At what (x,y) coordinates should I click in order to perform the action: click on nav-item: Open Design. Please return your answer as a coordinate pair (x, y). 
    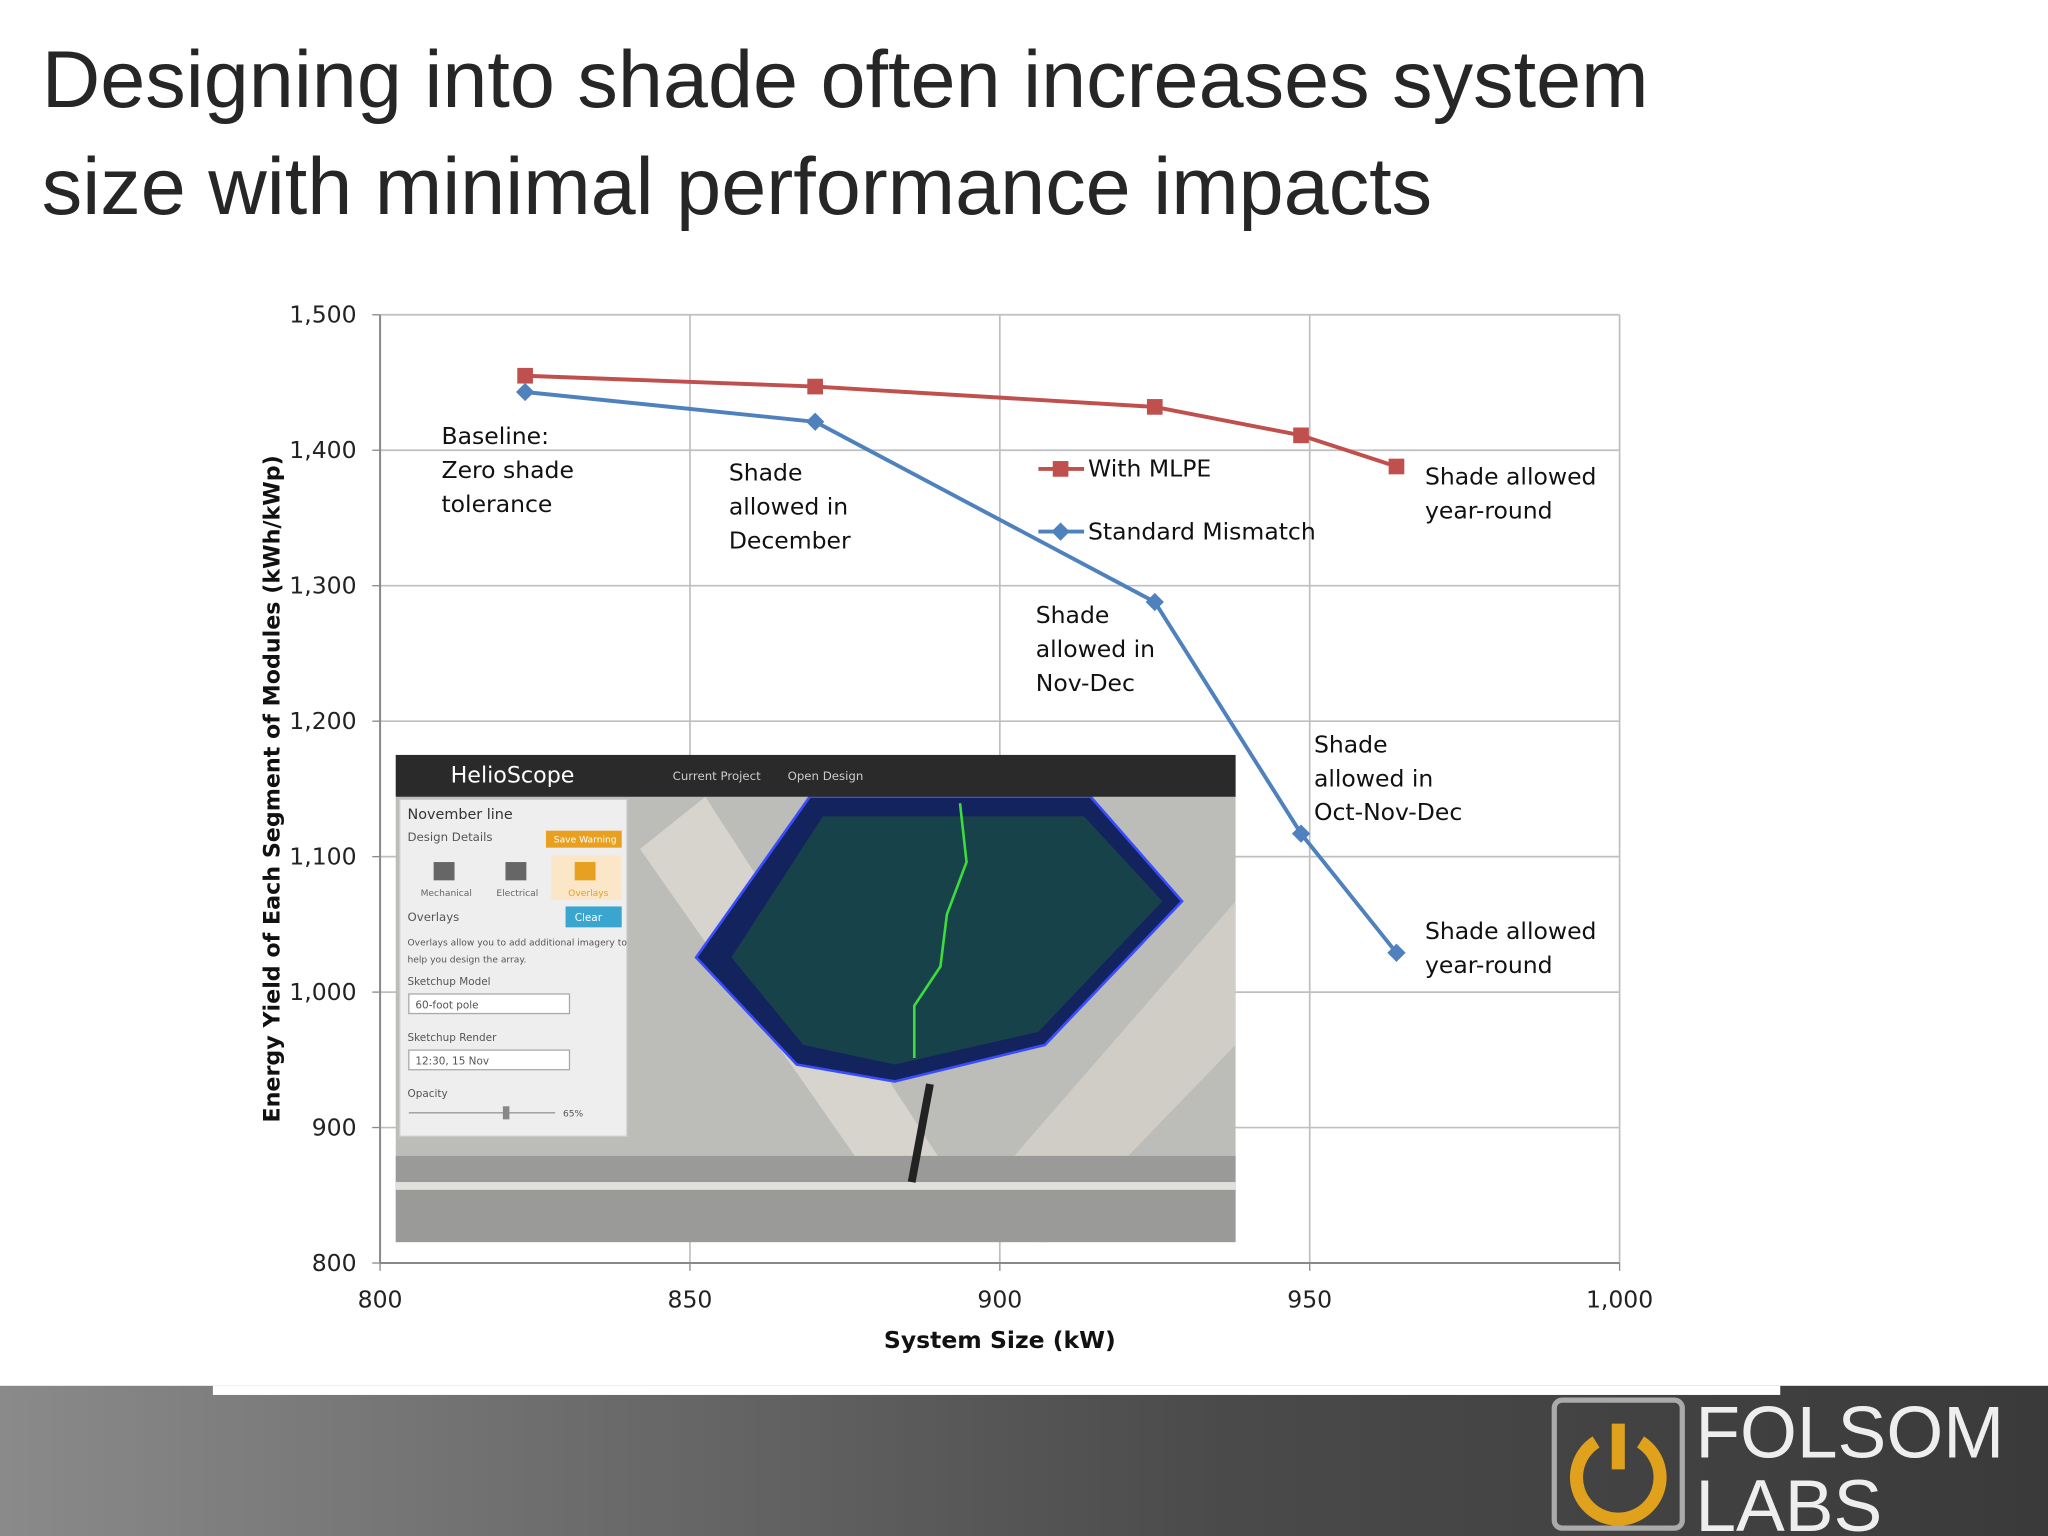
    Looking at the image, I should click on (826, 776).